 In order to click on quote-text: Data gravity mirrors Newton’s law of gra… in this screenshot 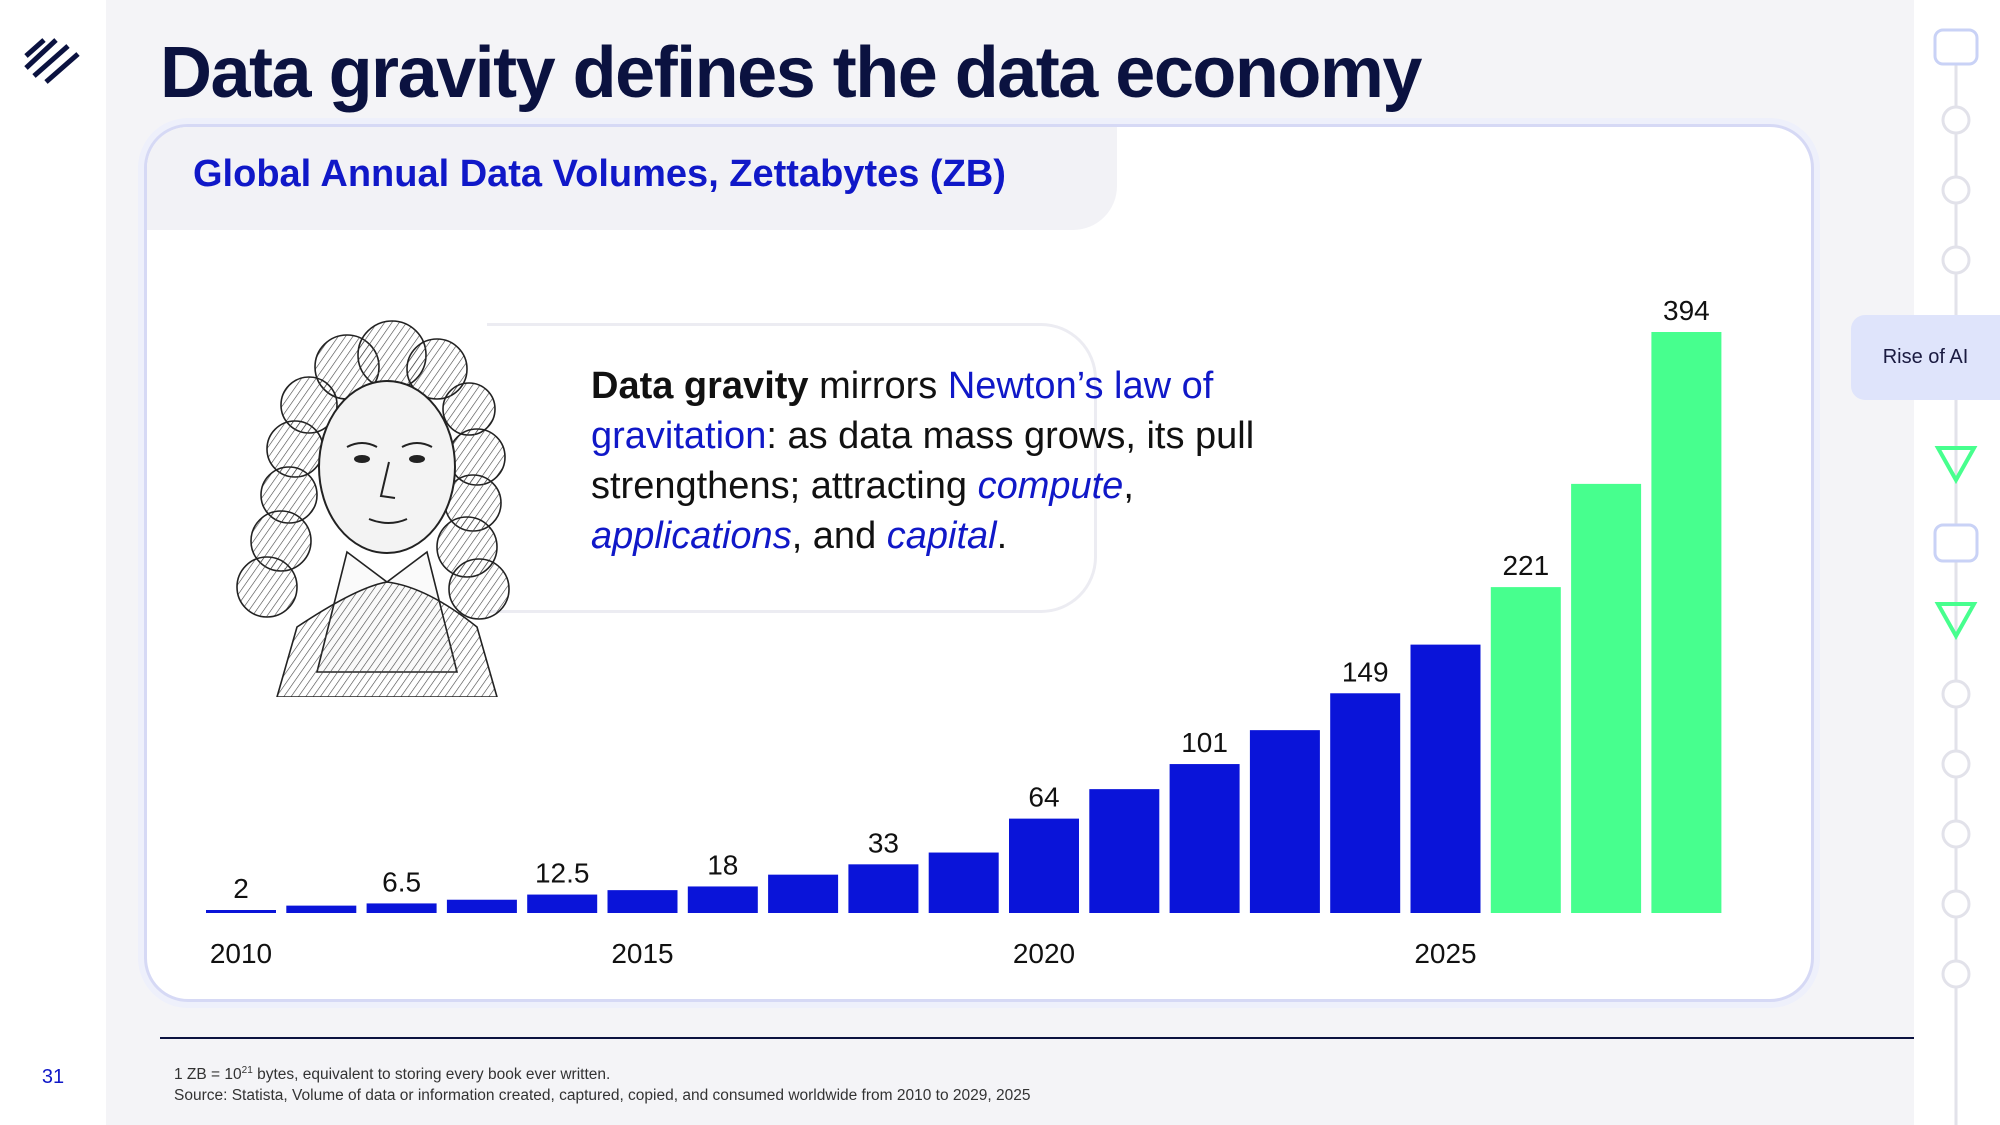, I will do `click(956, 461)`.